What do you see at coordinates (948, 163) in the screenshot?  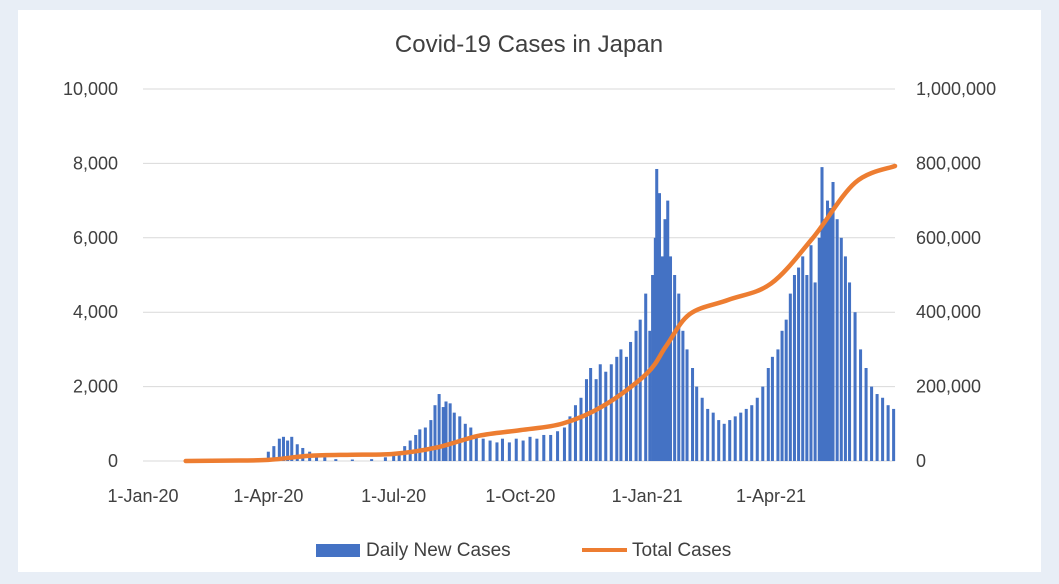 I see `right-axis-tick-label: 800,000` at bounding box center [948, 163].